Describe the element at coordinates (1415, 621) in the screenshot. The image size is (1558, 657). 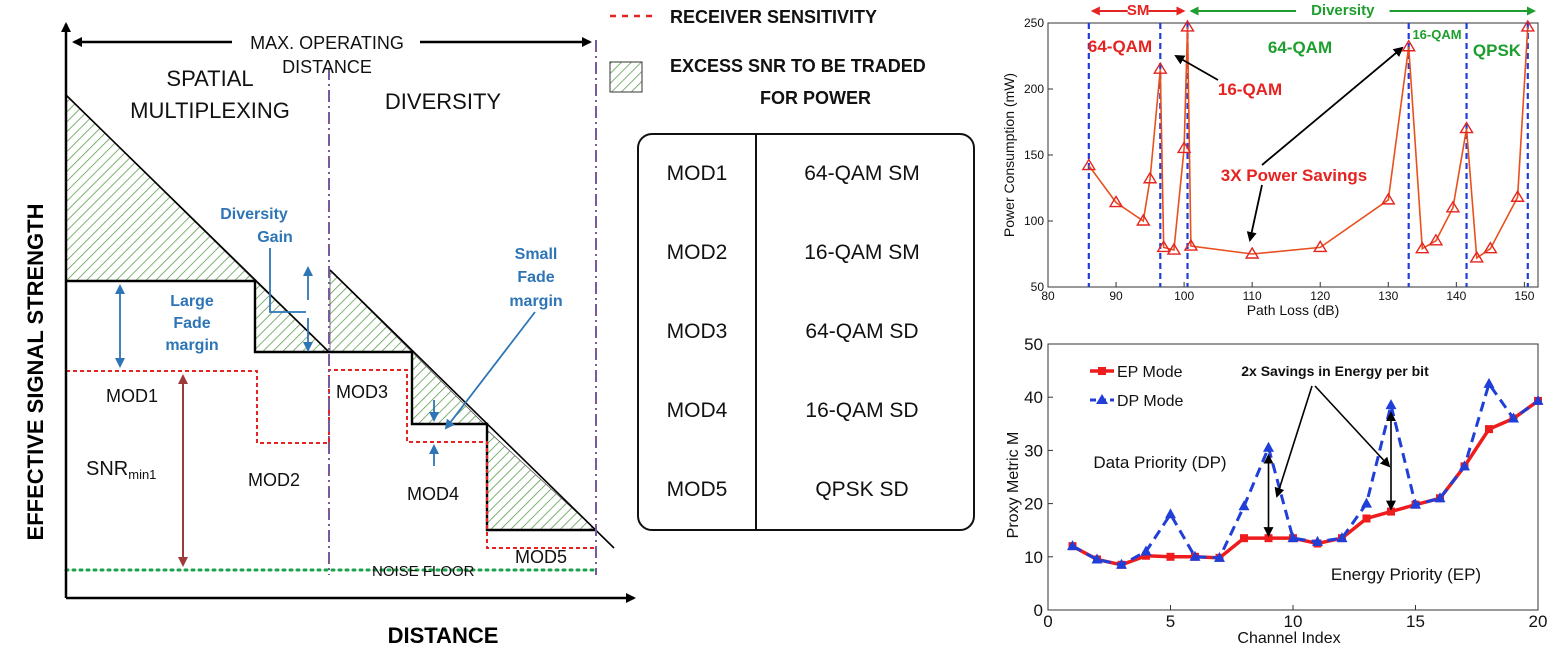
I see `chart2-x-tick-label: 15` at that location.